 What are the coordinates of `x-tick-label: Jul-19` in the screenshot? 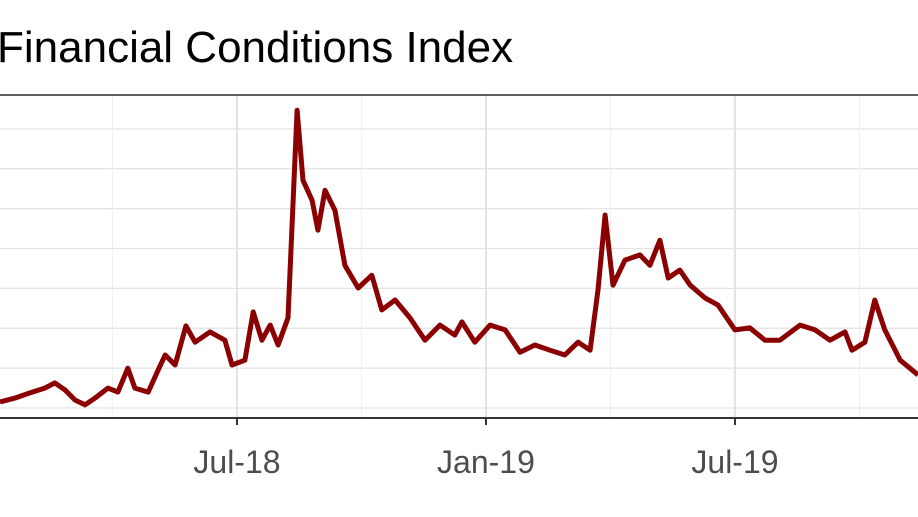 It's located at (734, 462).